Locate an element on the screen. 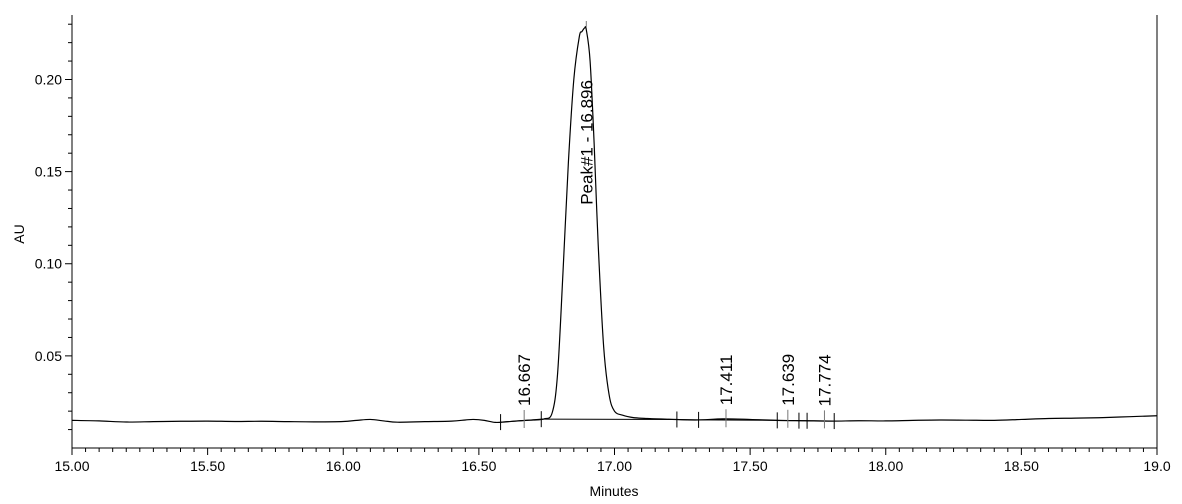  y-tick-label: 0.20 is located at coordinates (48, 79).